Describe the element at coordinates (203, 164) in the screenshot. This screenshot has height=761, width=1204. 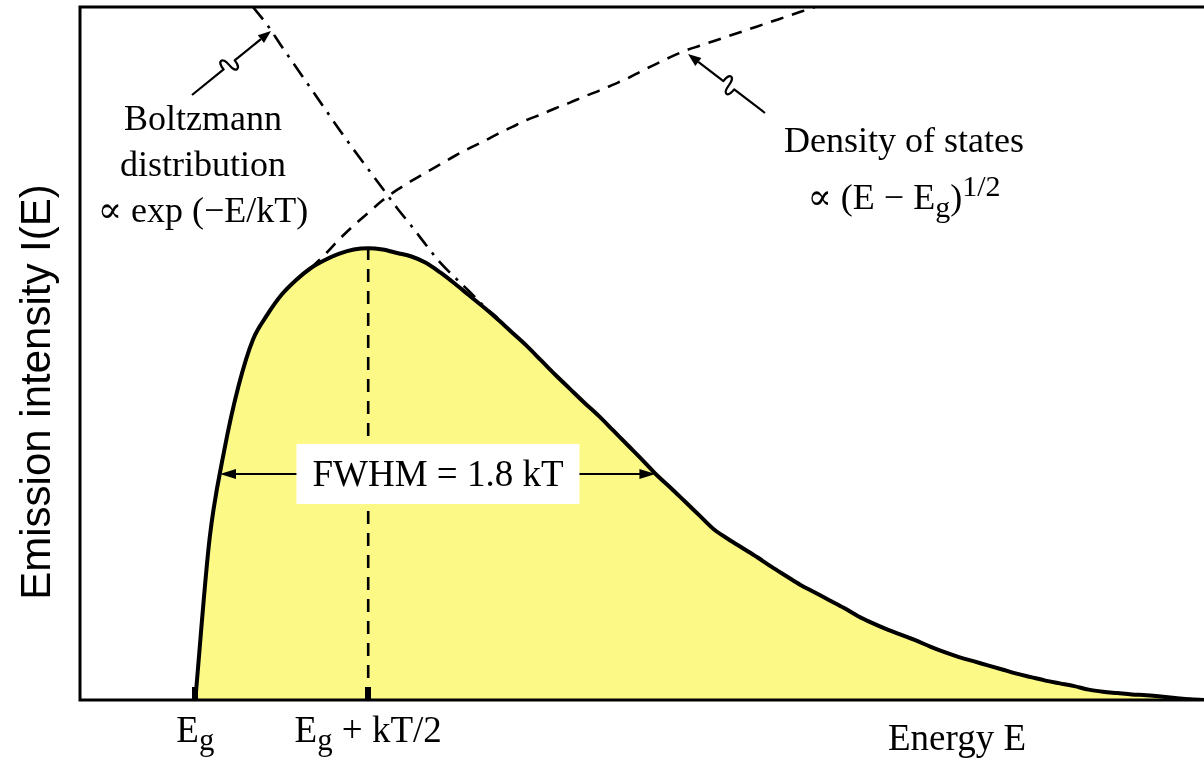
I see `annotation: Boltzmann distribution ∝ exp (−E/kT)` at that location.